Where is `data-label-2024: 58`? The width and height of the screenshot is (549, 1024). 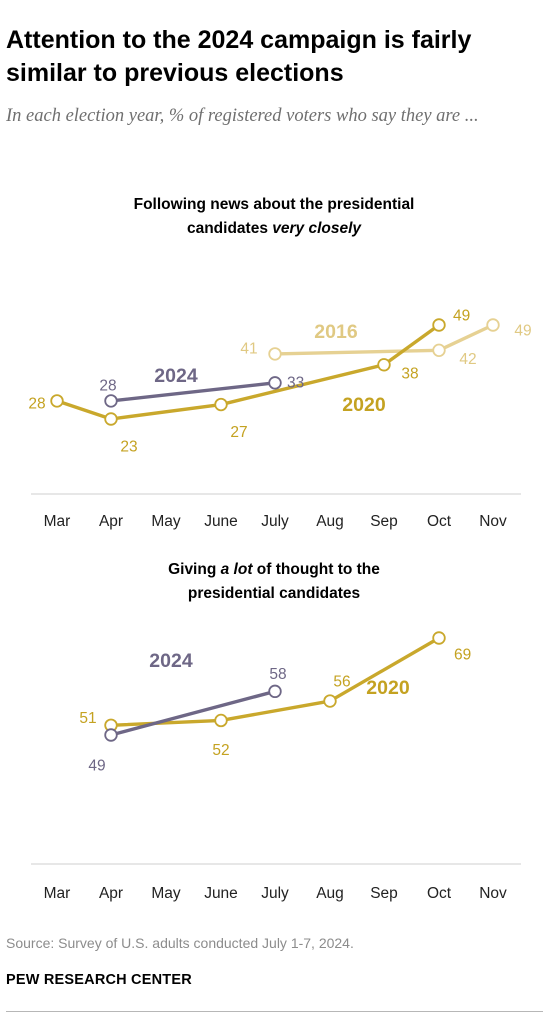 data-label-2024: 58 is located at coordinates (277, 674).